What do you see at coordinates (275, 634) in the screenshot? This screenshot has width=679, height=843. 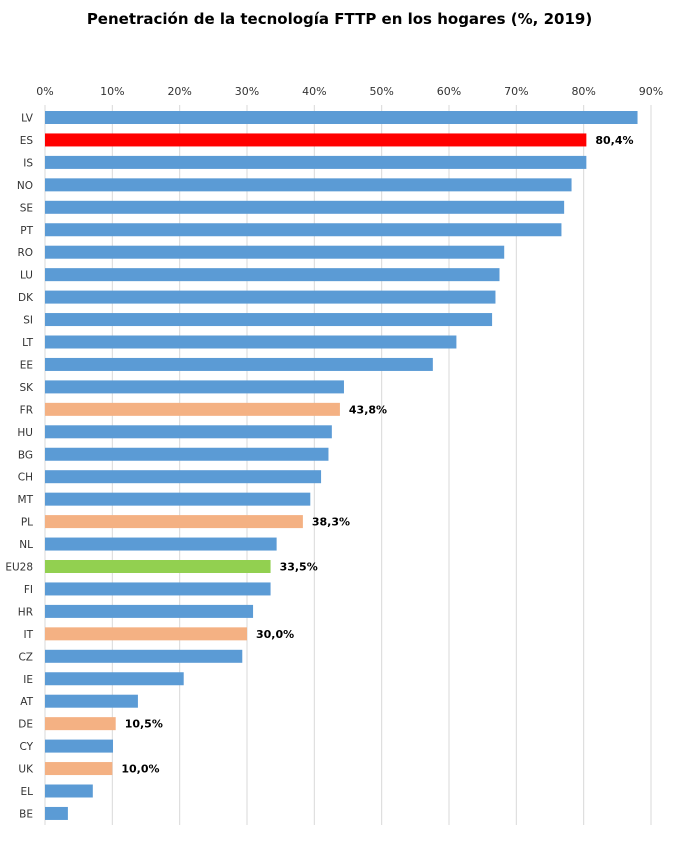 I see `data-label: 30,0%` at bounding box center [275, 634].